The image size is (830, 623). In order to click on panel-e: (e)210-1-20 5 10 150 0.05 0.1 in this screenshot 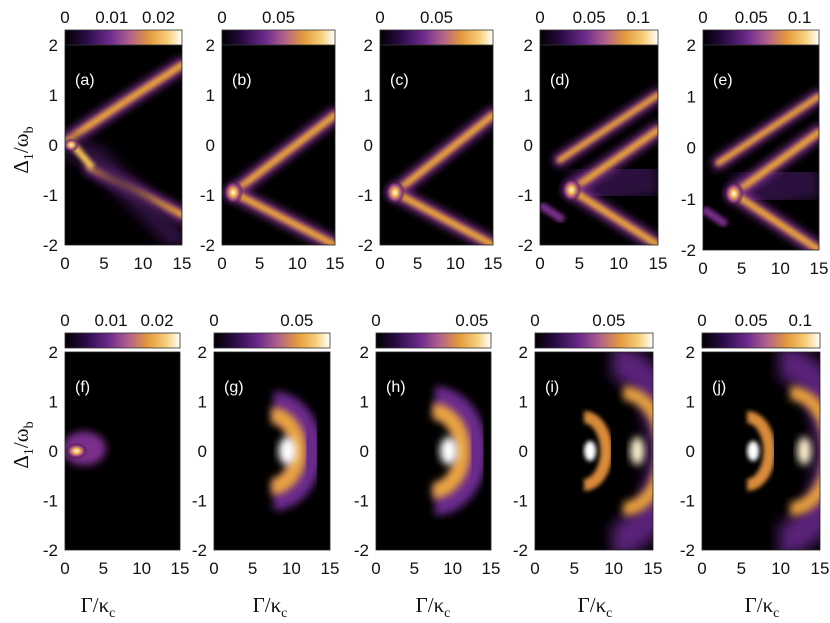, I will do `click(755, 143)`.